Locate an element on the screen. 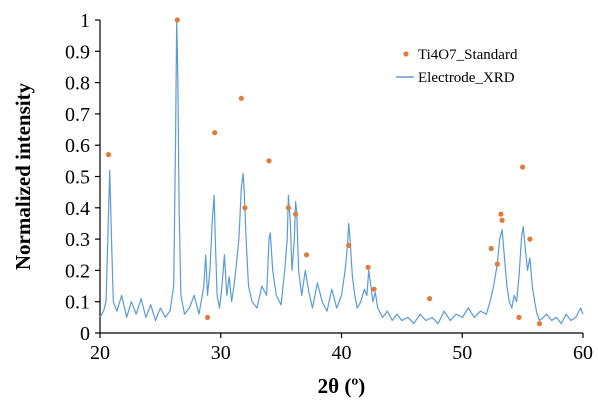 Image resolution: width=598 pixels, height=404 pixels. y-tick-label: 0.5 is located at coordinates (77, 178).